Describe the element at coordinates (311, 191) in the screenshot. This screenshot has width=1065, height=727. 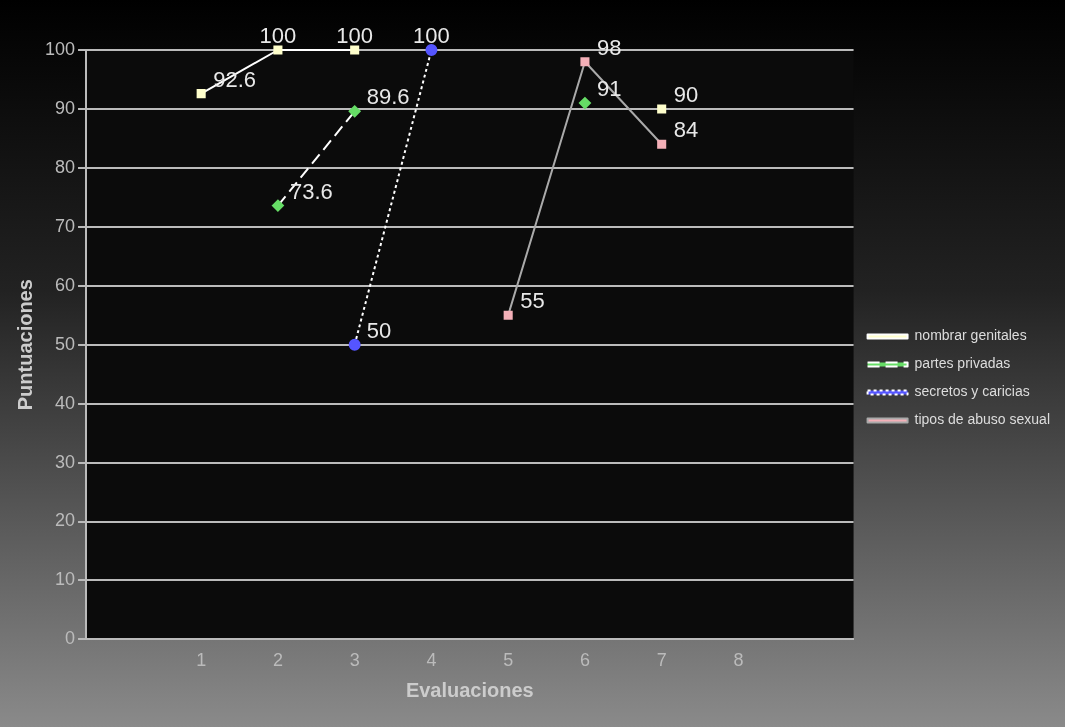
I see `data-label: 73.6` at that location.